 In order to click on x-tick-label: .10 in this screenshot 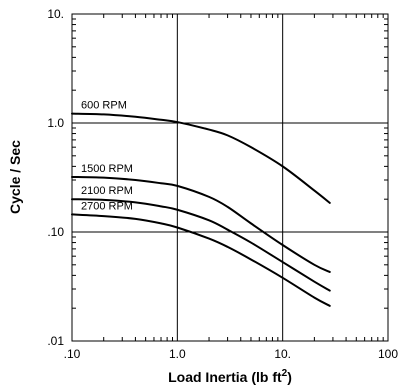, I will do `click(72, 354)`.